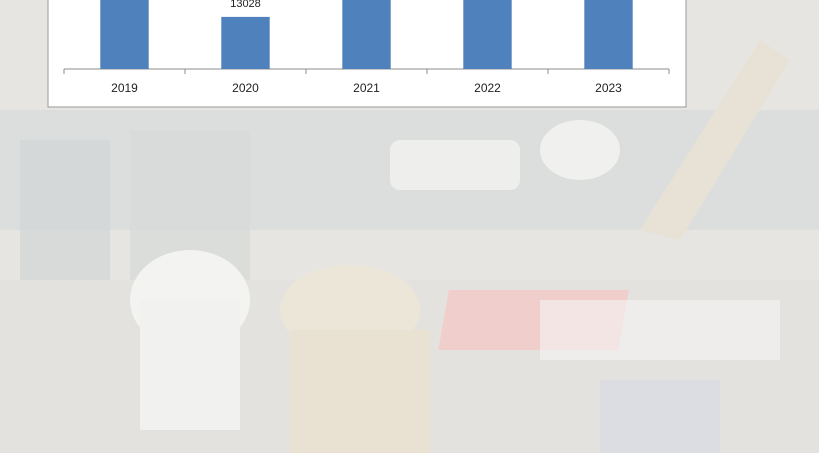 Image resolution: width=819 pixels, height=453 pixels. I want to click on x-tick-label: 2022, so click(487, 88).